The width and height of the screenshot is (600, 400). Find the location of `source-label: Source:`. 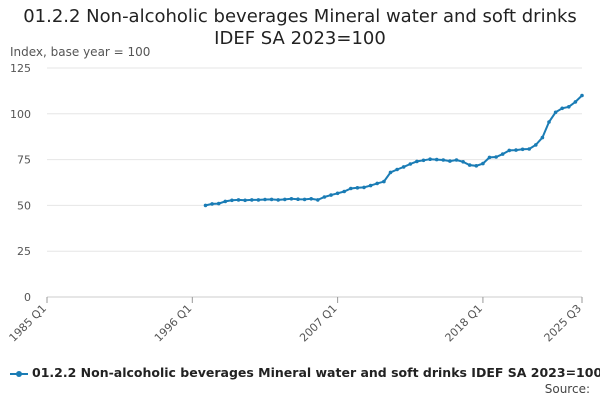

source-label: Source: is located at coordinates (567, 389).